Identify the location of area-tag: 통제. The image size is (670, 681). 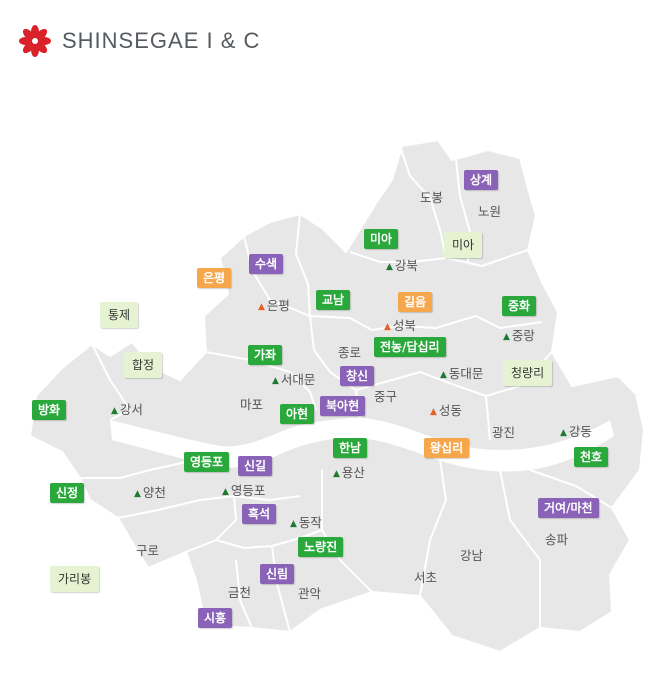
(119, 315).